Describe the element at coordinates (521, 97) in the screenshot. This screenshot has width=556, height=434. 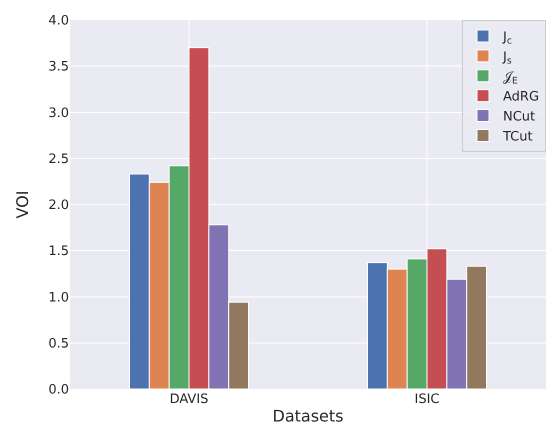
I see `legend-label: AdRG` at that location.